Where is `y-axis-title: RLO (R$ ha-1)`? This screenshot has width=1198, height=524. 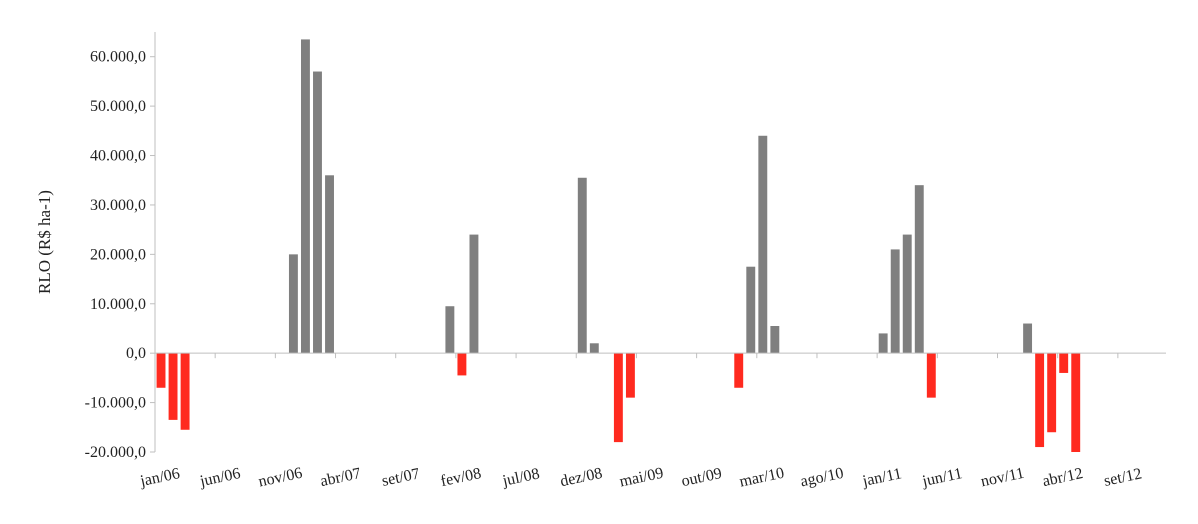 y-axis-title: RLO (R$ ha-1) is located at coordinates (44, 242).